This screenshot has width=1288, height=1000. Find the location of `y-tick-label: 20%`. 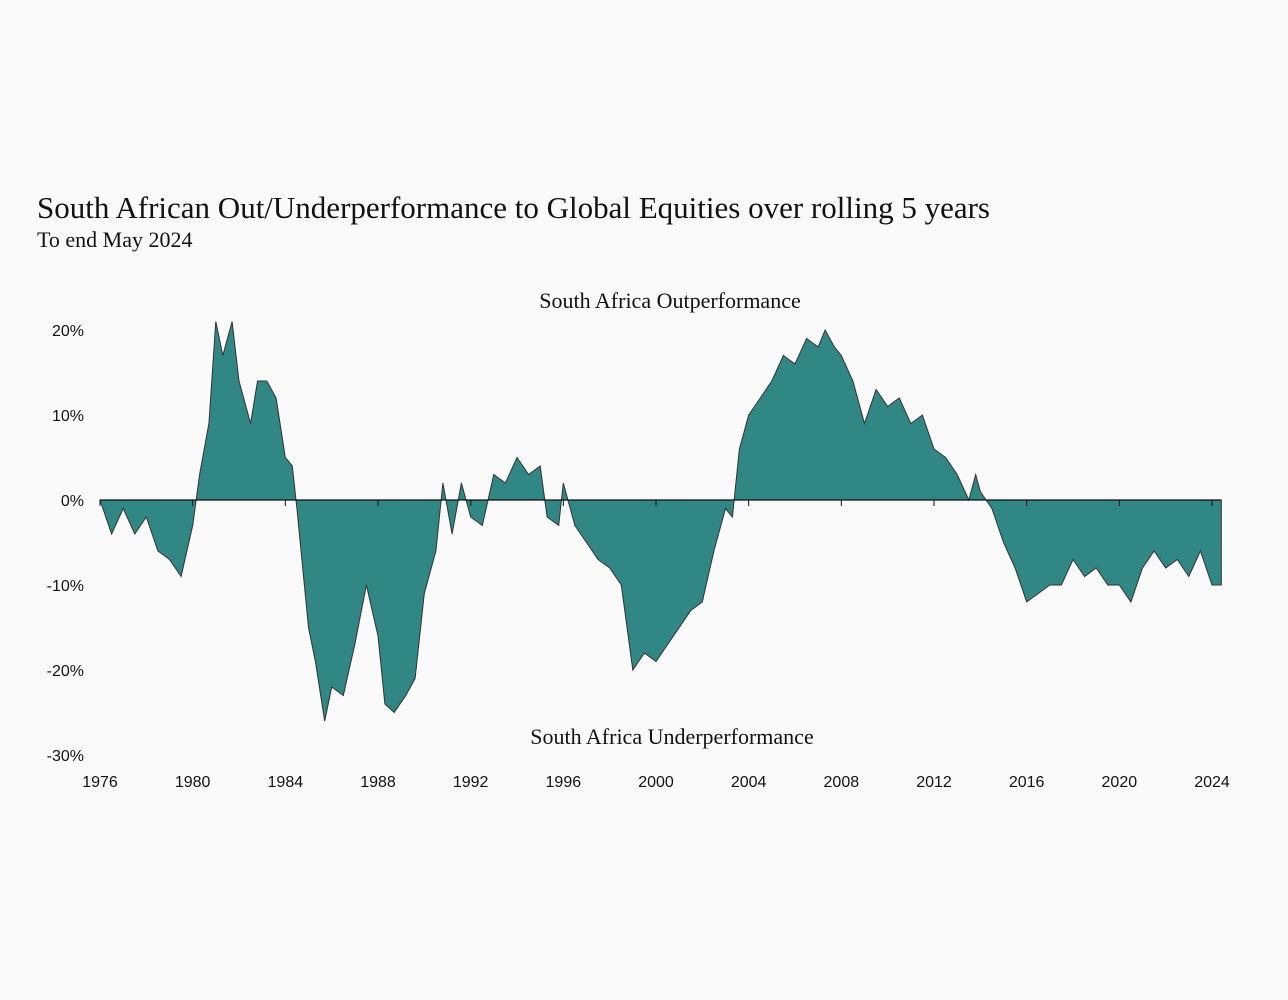

y-tick-label: 20% is located at coordinates (68, 331).